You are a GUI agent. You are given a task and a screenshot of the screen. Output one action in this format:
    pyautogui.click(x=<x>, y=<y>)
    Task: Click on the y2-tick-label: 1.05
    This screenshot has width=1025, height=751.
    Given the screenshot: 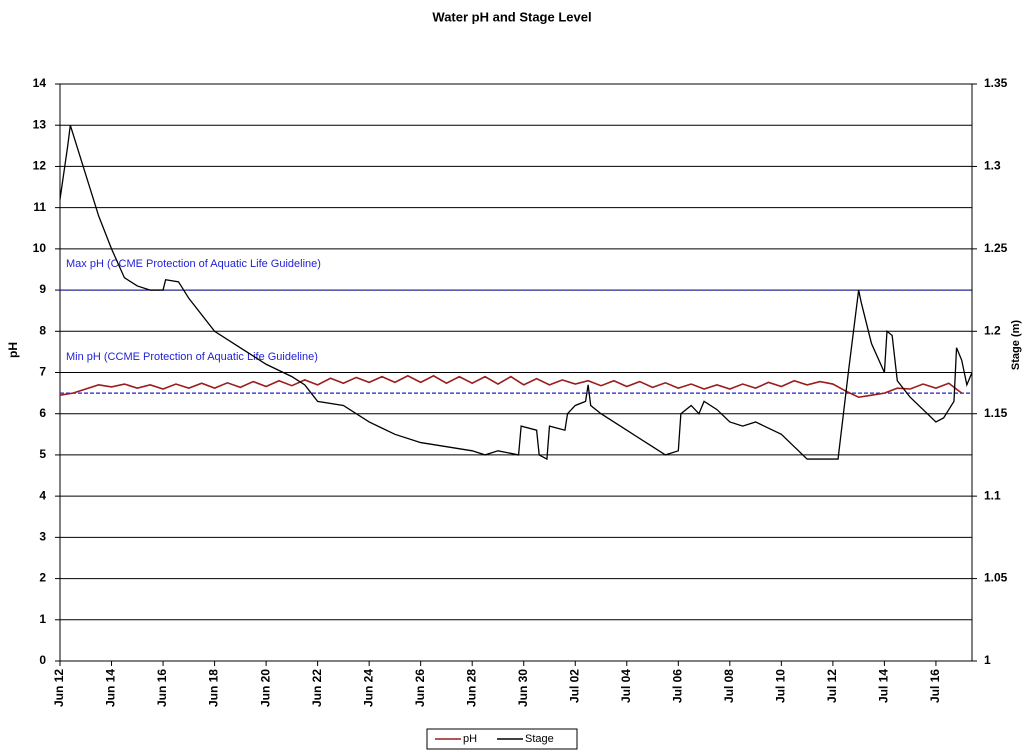 What is the action you would take?
    pyautogui.click(x=996, y=578)
    